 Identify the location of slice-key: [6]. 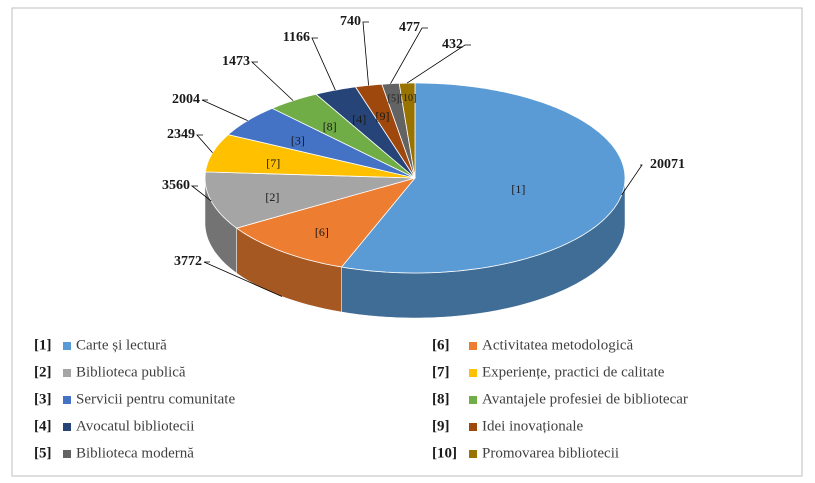
(322, 232).